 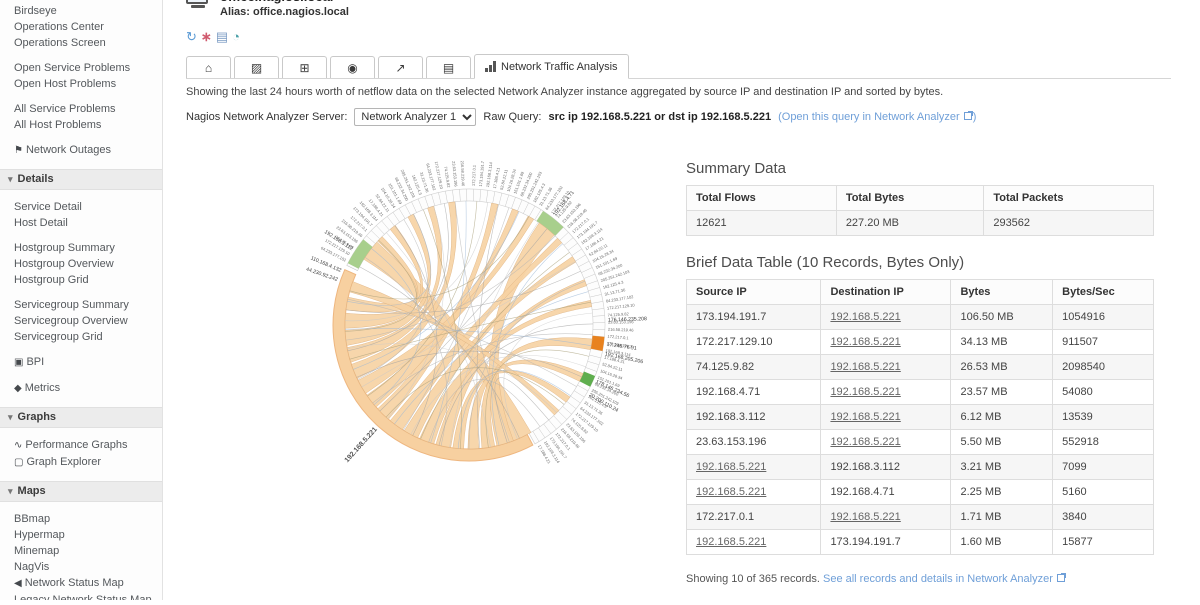 I want to click on list-icon: ▤, so click(x=448, y=68).